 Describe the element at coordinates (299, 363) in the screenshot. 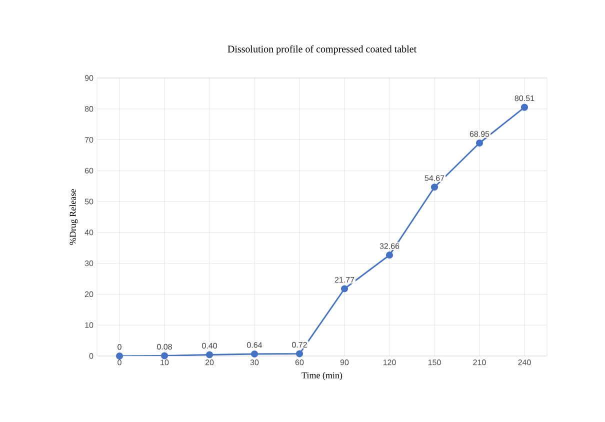

I see `x-tick-label: 60` at that location.